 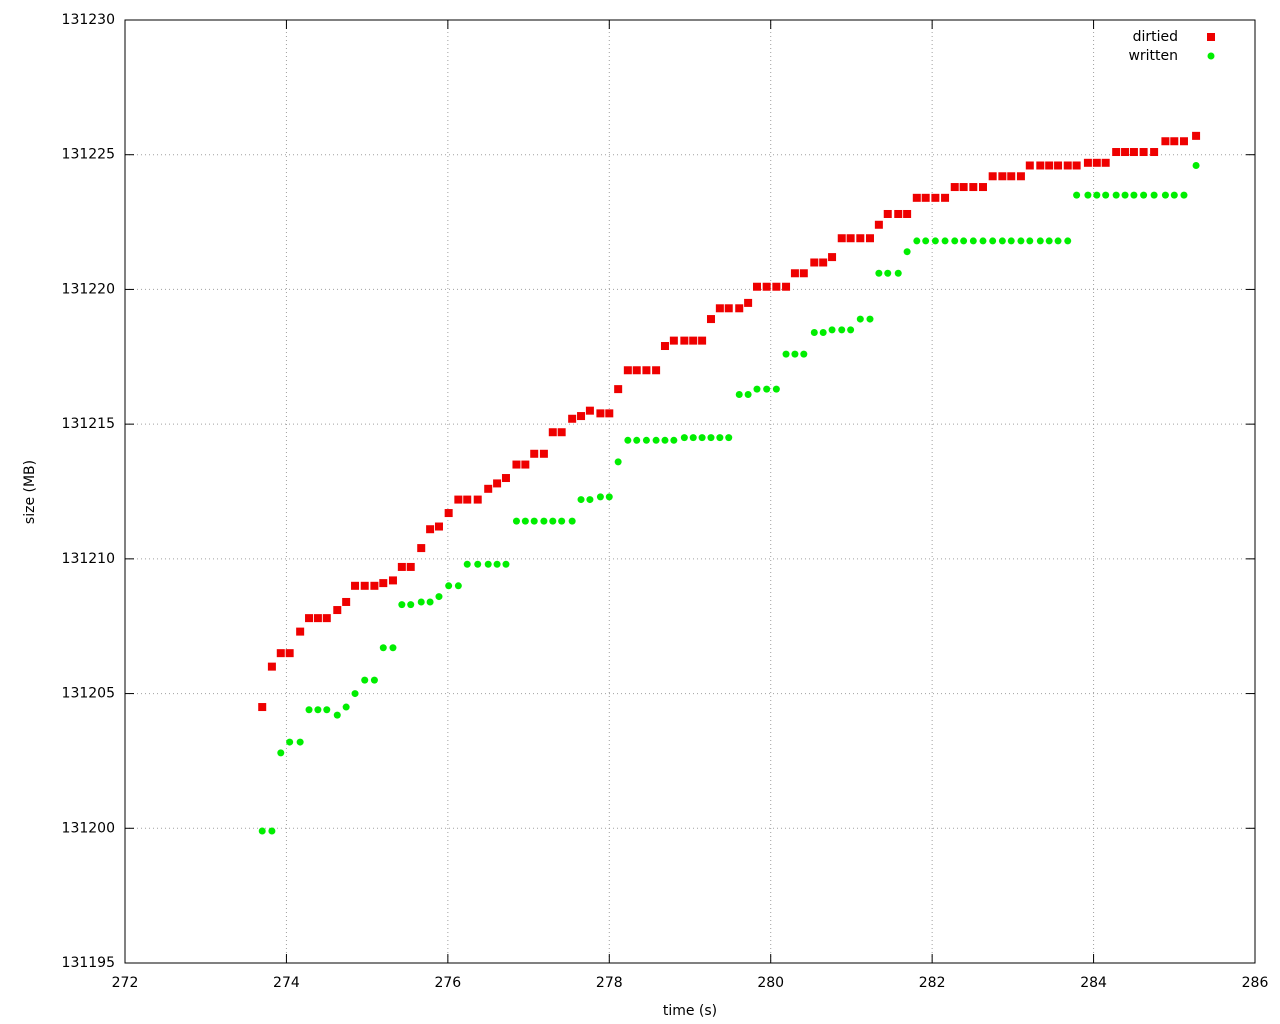 What do you see at coordinates (88, 20) in the screenshot?
I see `y-tick-label: 131230` at bounding box center [88, 20].